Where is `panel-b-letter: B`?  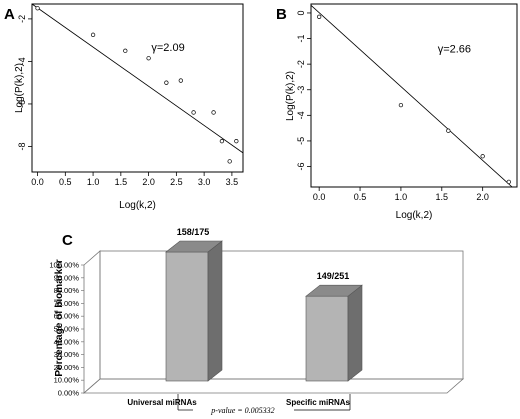 panel-b-letter: B is located at coordinates (281, 14).